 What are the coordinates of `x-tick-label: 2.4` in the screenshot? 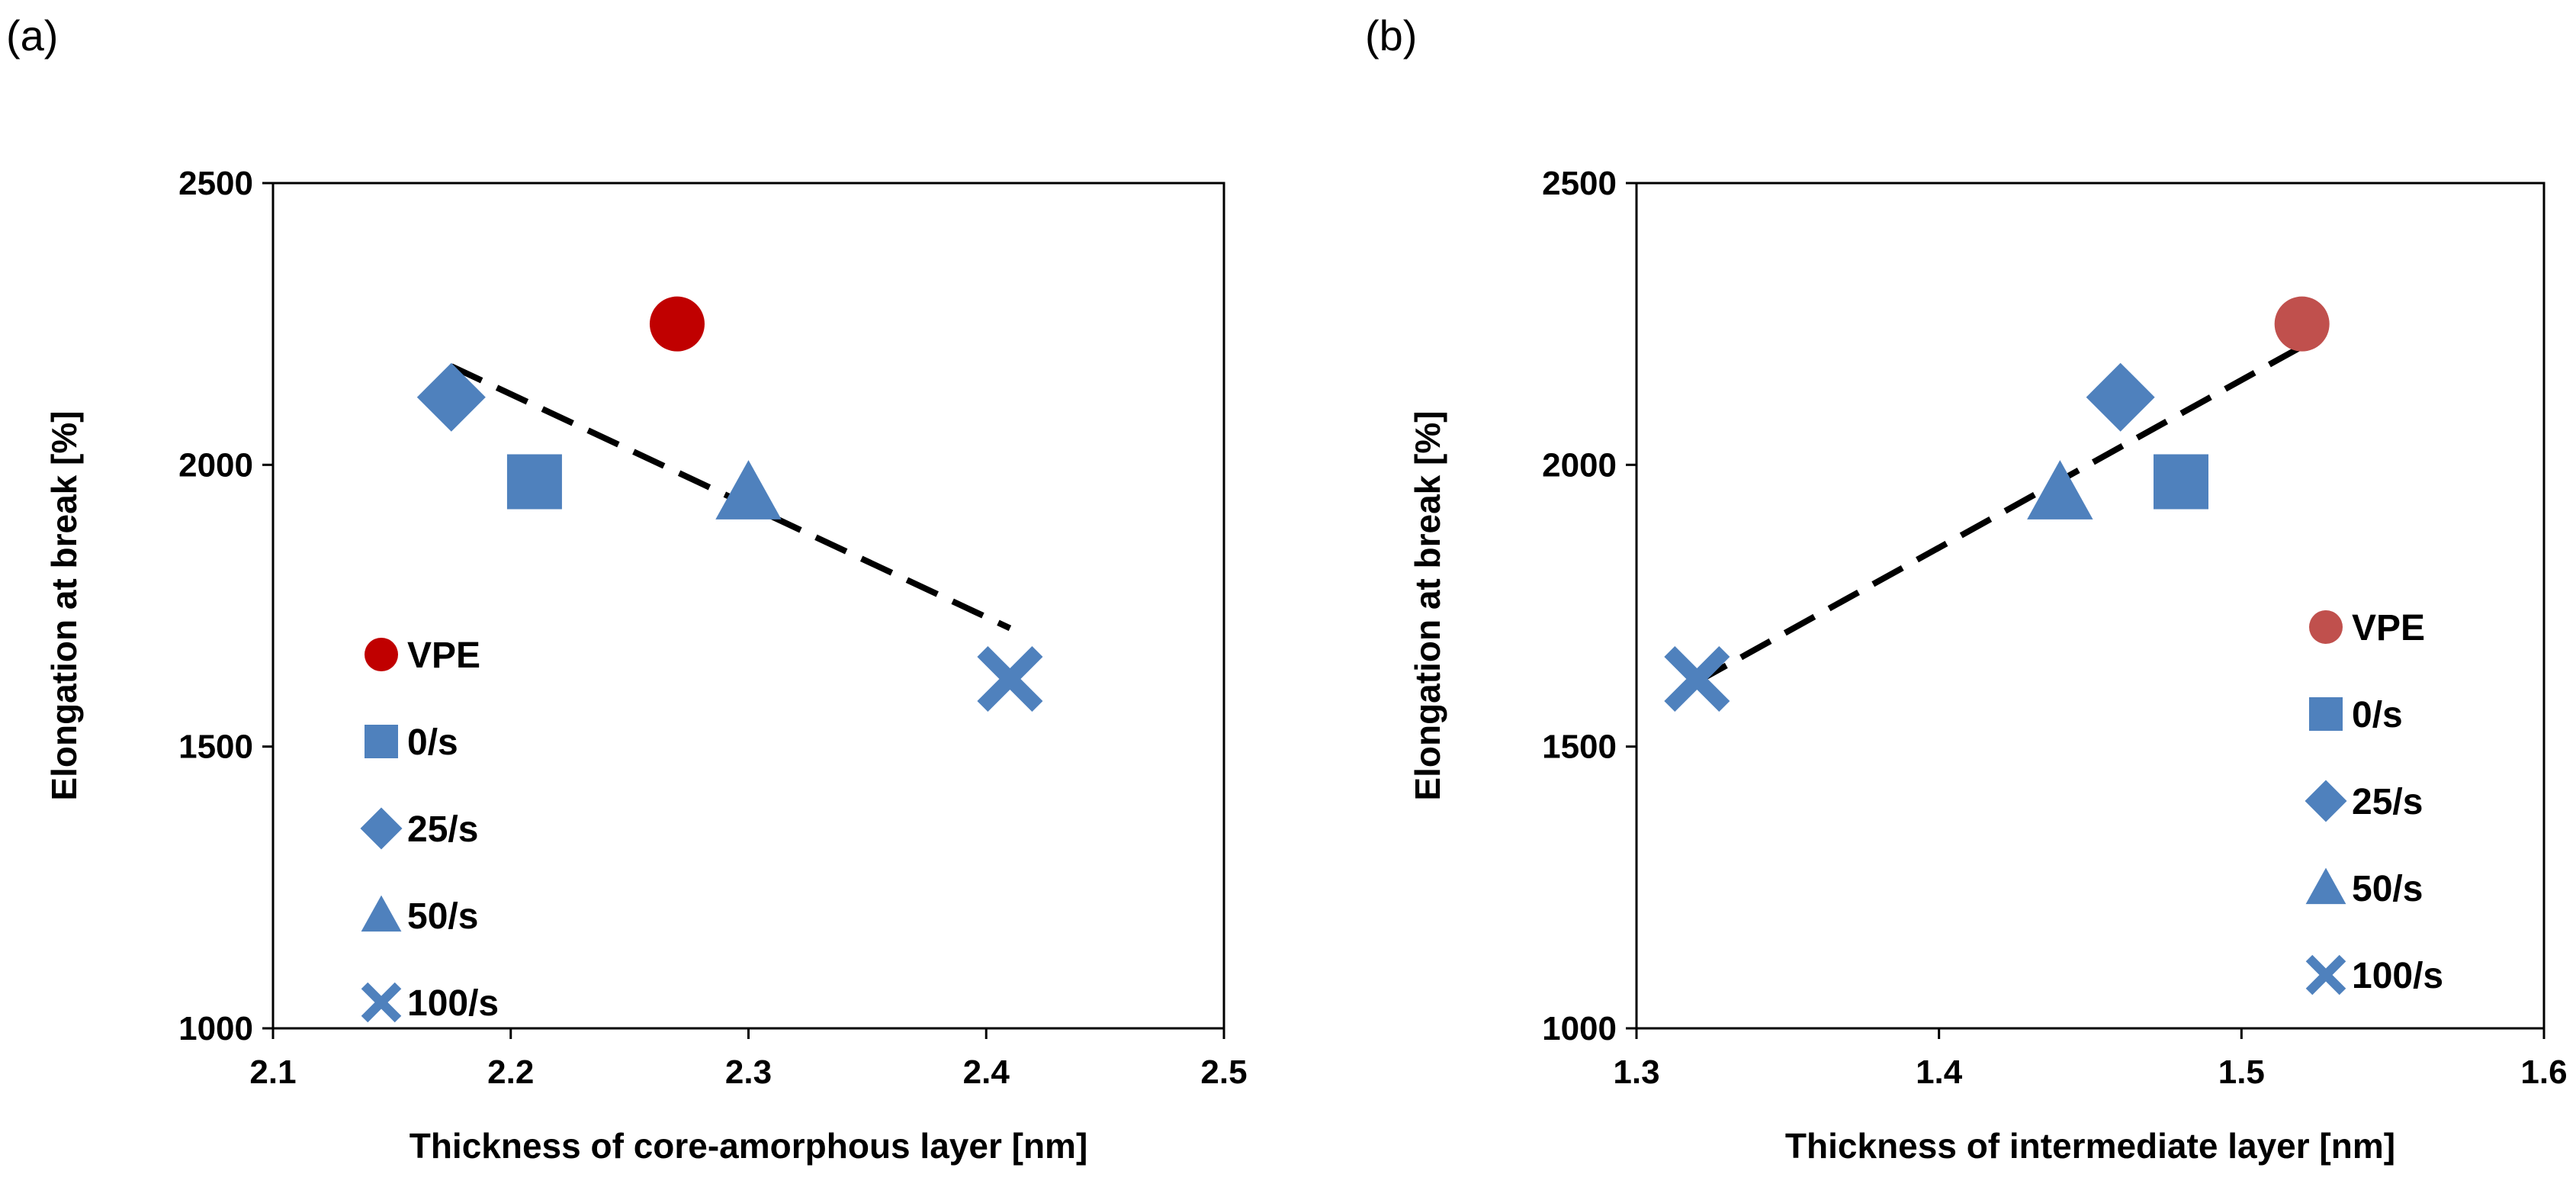 It's located at (986, 1072).